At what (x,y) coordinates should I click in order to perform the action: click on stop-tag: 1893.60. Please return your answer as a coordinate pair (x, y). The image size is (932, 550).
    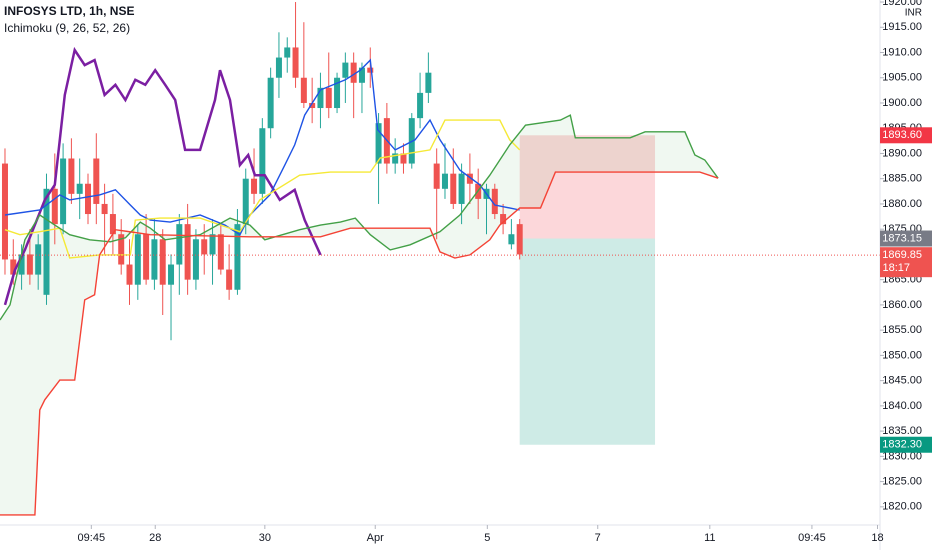
    Looking at the image, I should click on (902, 135).